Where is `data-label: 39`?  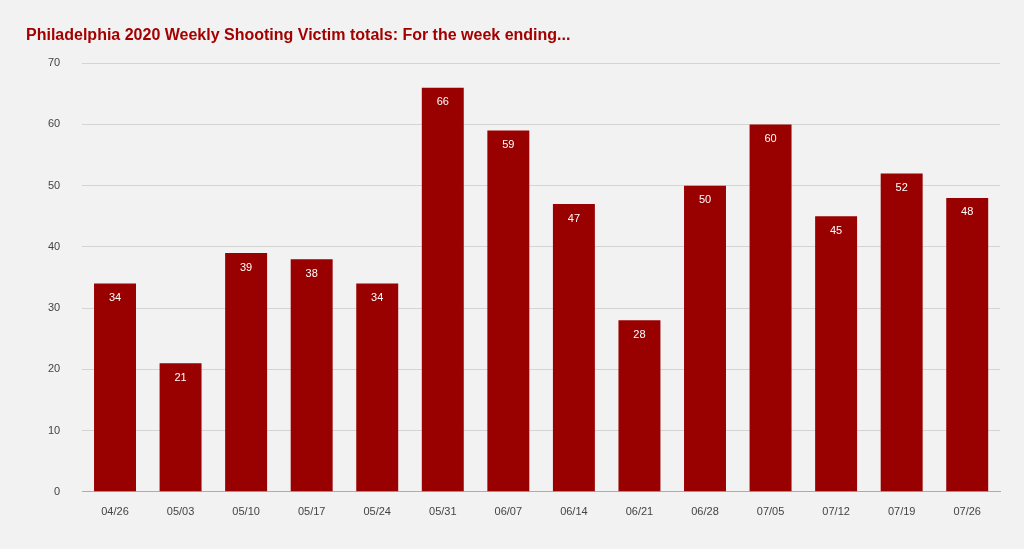
data-label: 39 is located at coordinates (246, 266).